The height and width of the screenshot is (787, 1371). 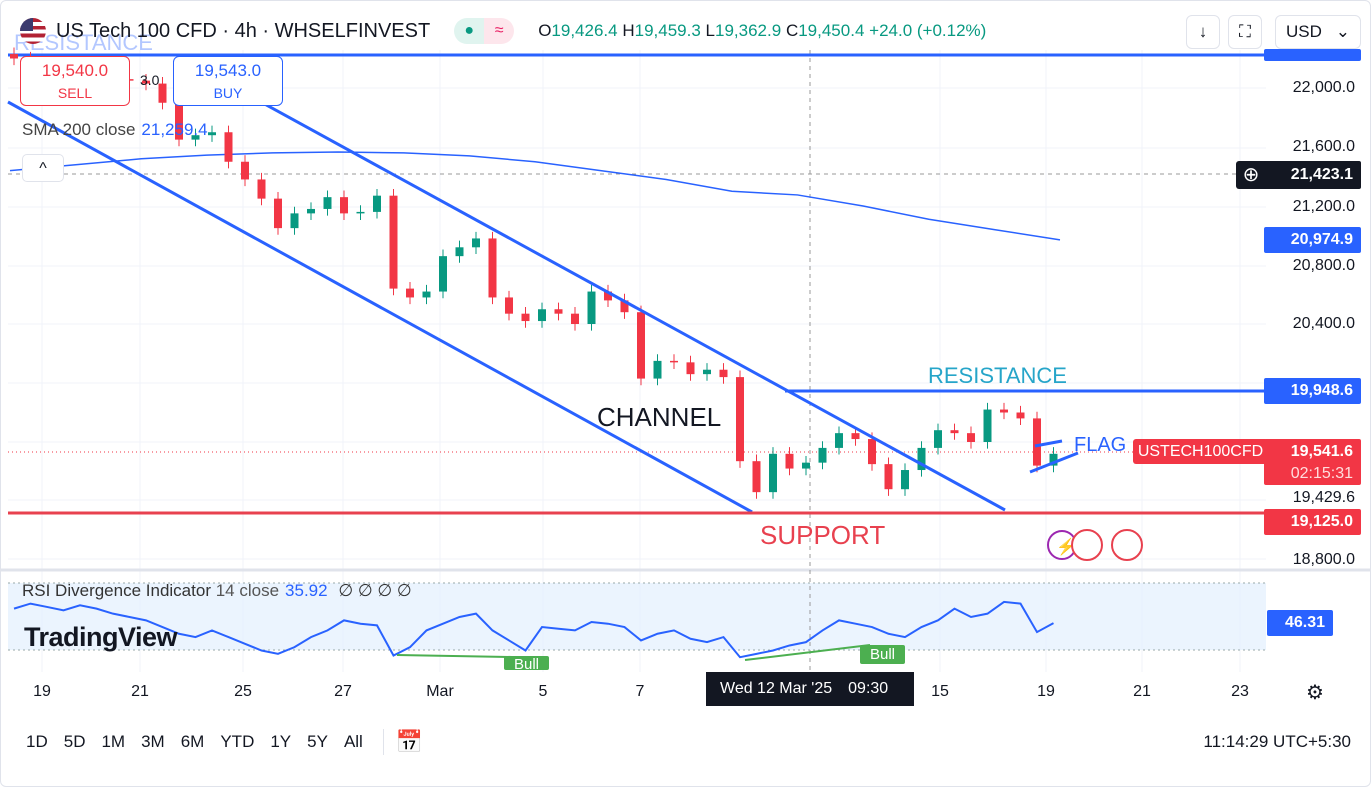 I want to click on rsi-band, so click(x=637, y=616).